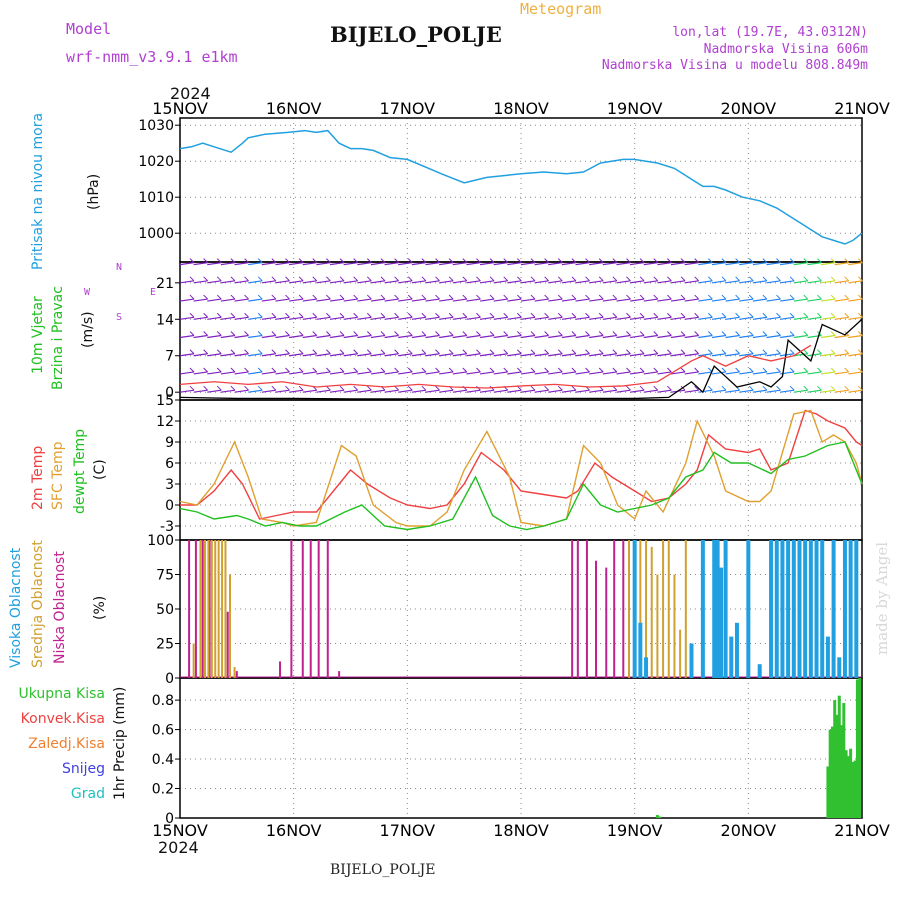 This screenshot has width=900, height=900. What do you see at coordinates (61, 694) in the screenshot?
I see `precip-legend-total: Ukupna Kisa` at bounding box center [61, 694].